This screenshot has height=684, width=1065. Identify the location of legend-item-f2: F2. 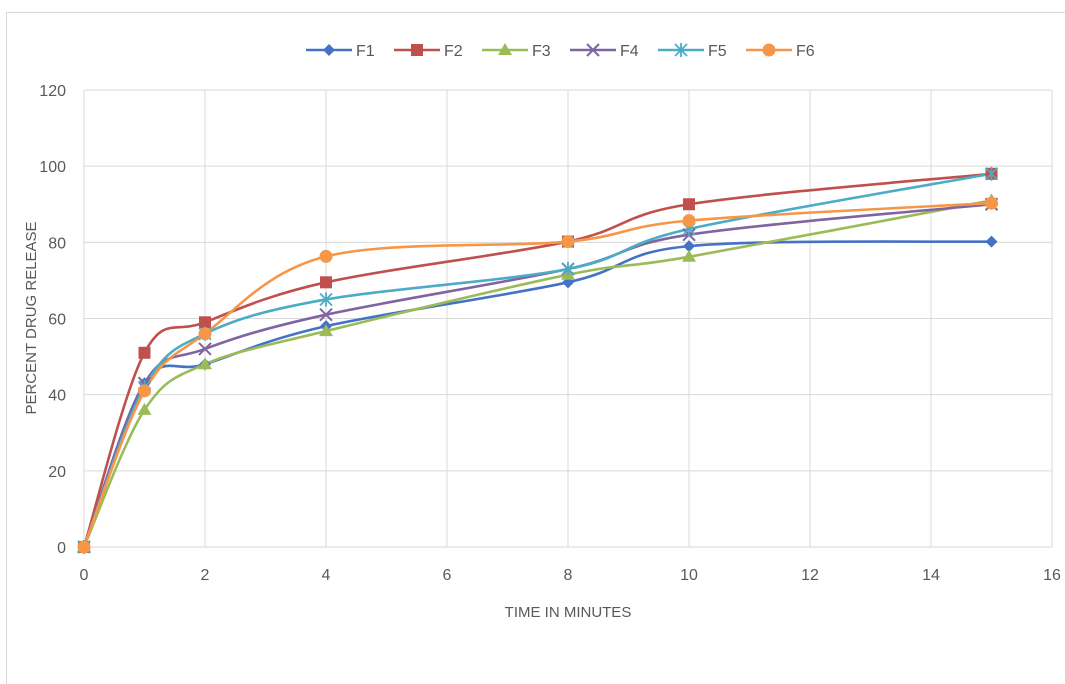
(428, 51).